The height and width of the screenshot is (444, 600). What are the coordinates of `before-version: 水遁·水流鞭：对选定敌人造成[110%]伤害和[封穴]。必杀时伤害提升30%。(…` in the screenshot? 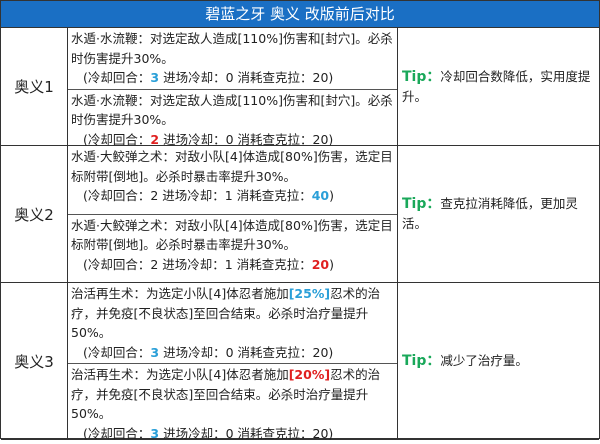 It's located at (232, 58).